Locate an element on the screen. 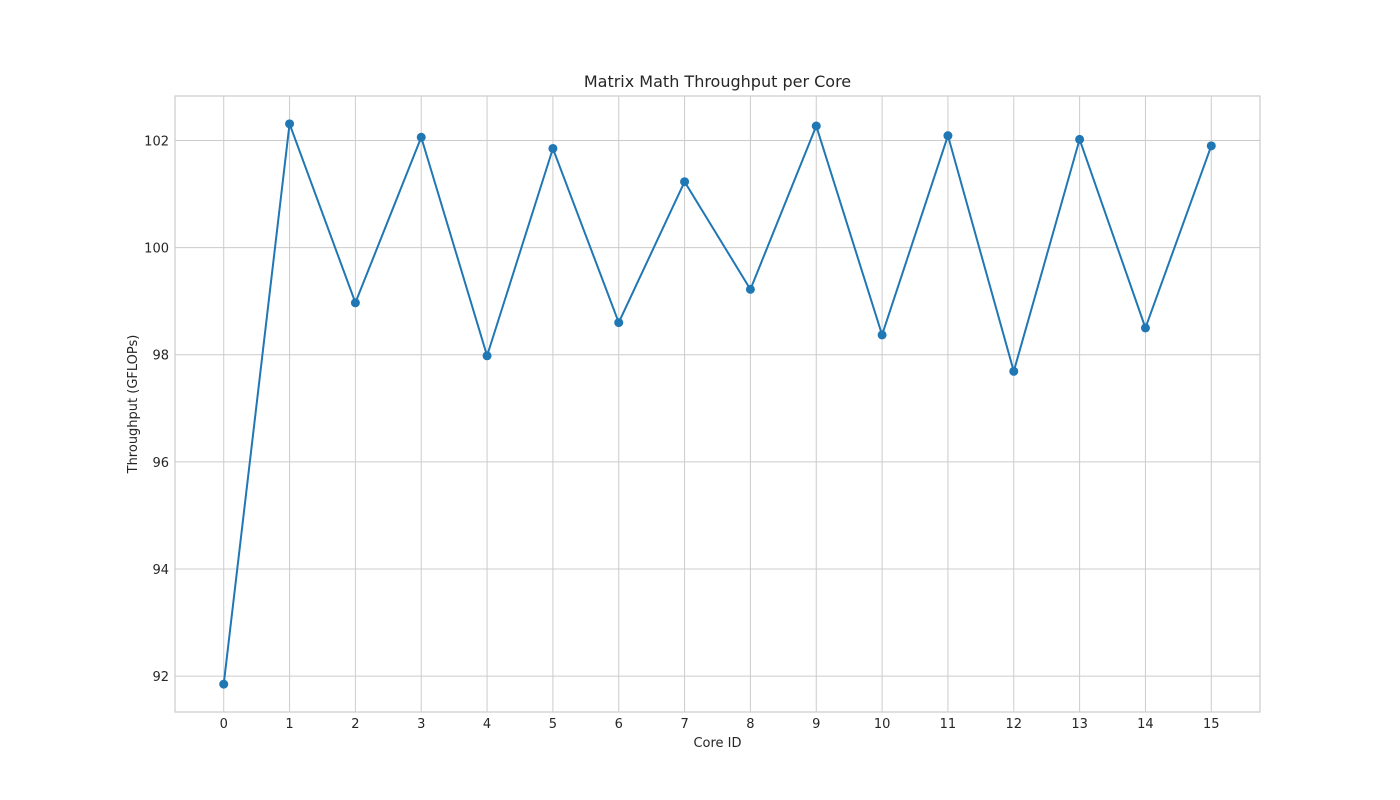 This screenshot has height=800, width=1400. x-axis-label: Core ID is located at coordinates (717, 743).